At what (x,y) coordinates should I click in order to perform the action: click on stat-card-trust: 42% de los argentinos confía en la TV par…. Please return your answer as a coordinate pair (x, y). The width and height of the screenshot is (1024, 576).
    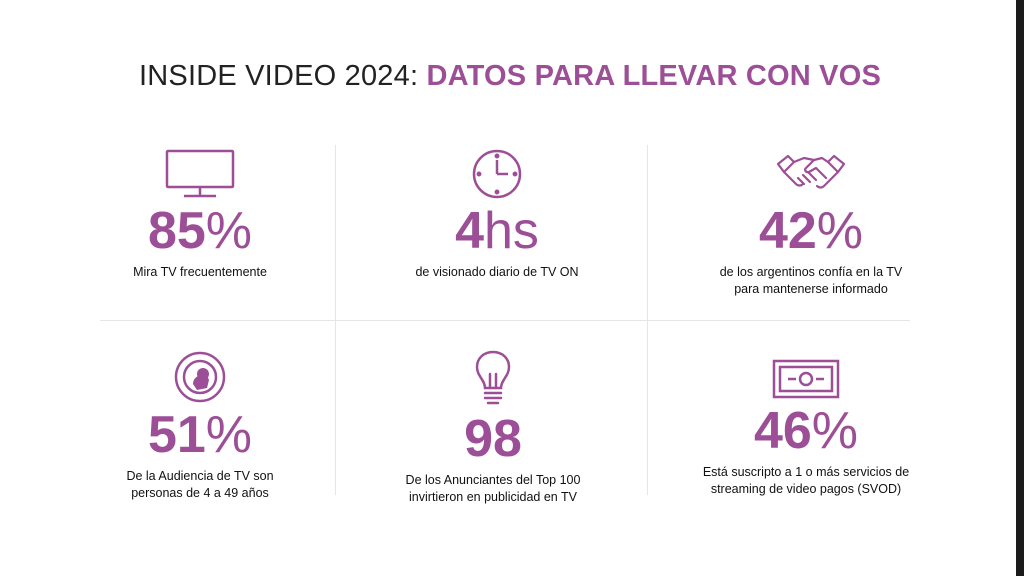
    Looking at the image, I should click on (811, 223).